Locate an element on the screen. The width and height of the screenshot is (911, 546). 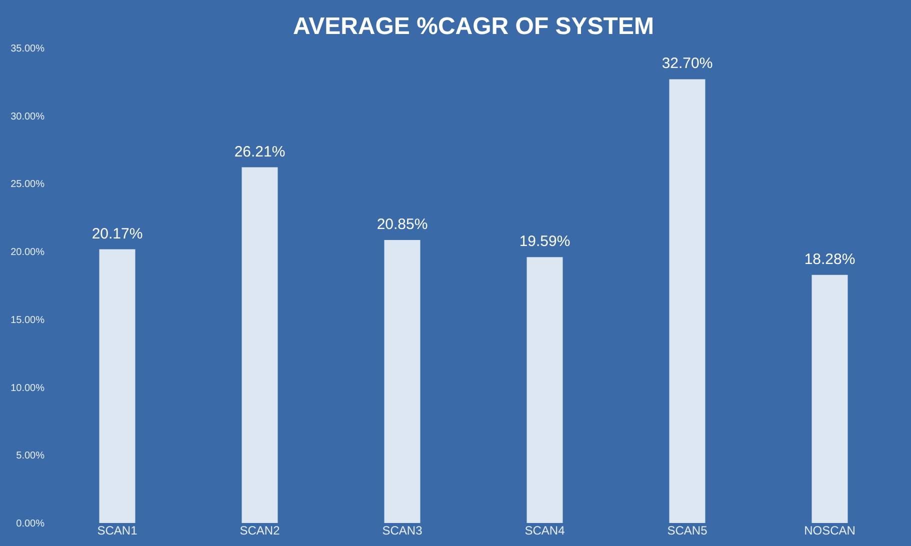
y-tick-label: 5.00% is located at coordinates (30, 456).